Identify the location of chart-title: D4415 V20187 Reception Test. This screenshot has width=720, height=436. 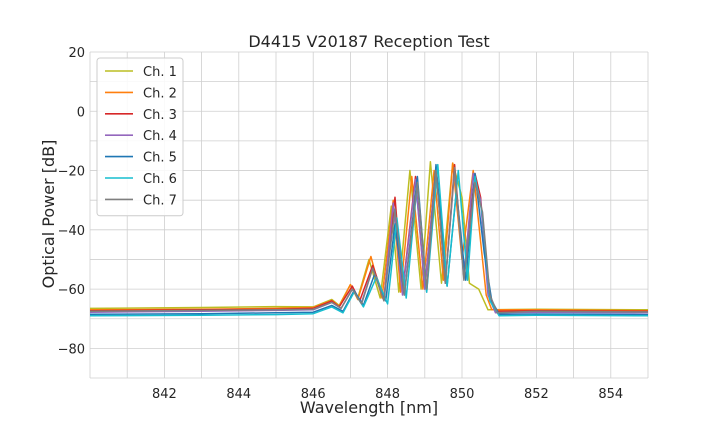
(368, 41).